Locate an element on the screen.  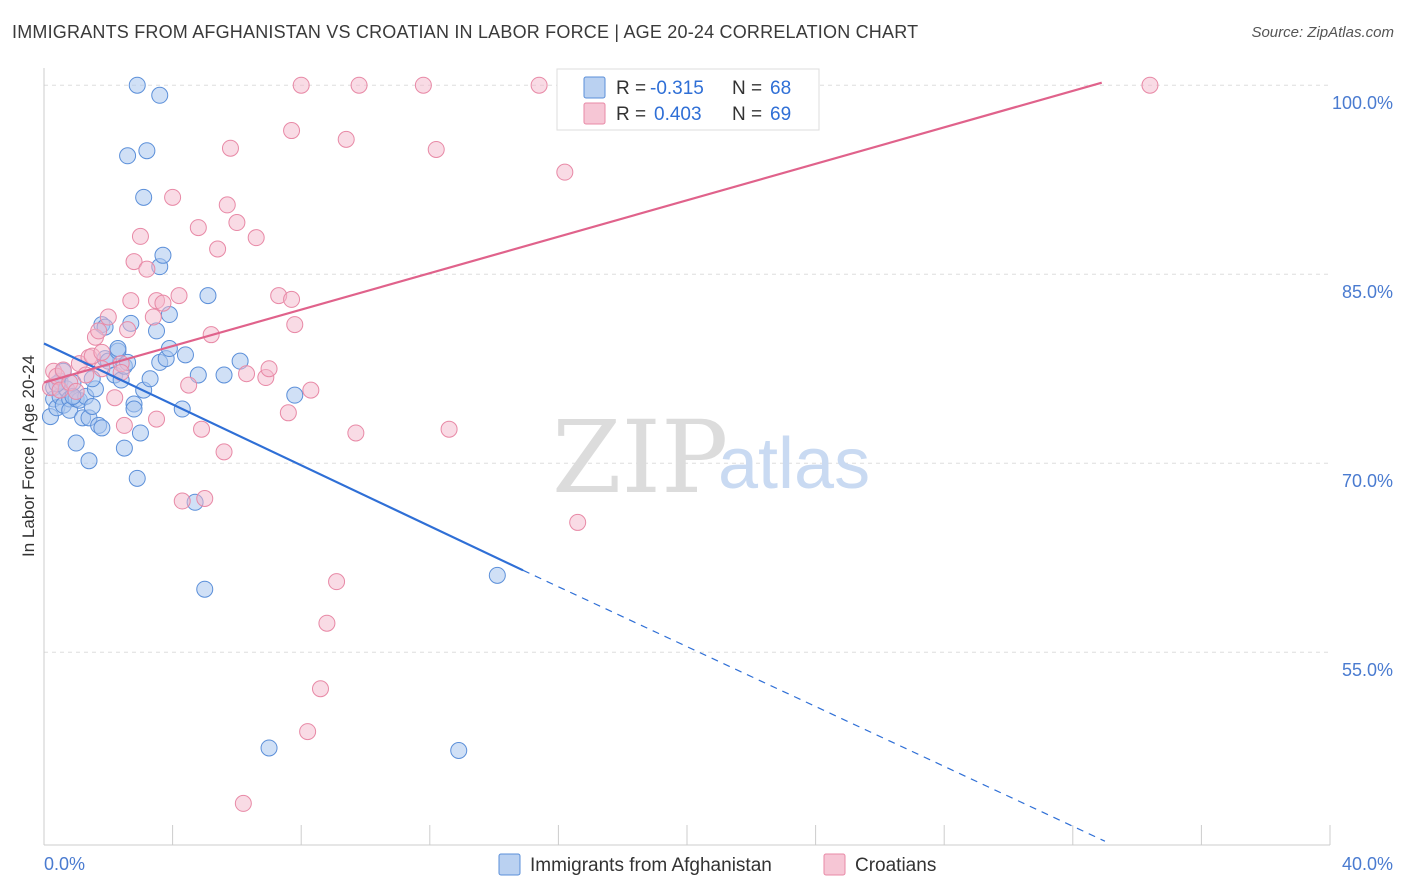
watermark-atlas: atlas is located at coordinates (794, 464).